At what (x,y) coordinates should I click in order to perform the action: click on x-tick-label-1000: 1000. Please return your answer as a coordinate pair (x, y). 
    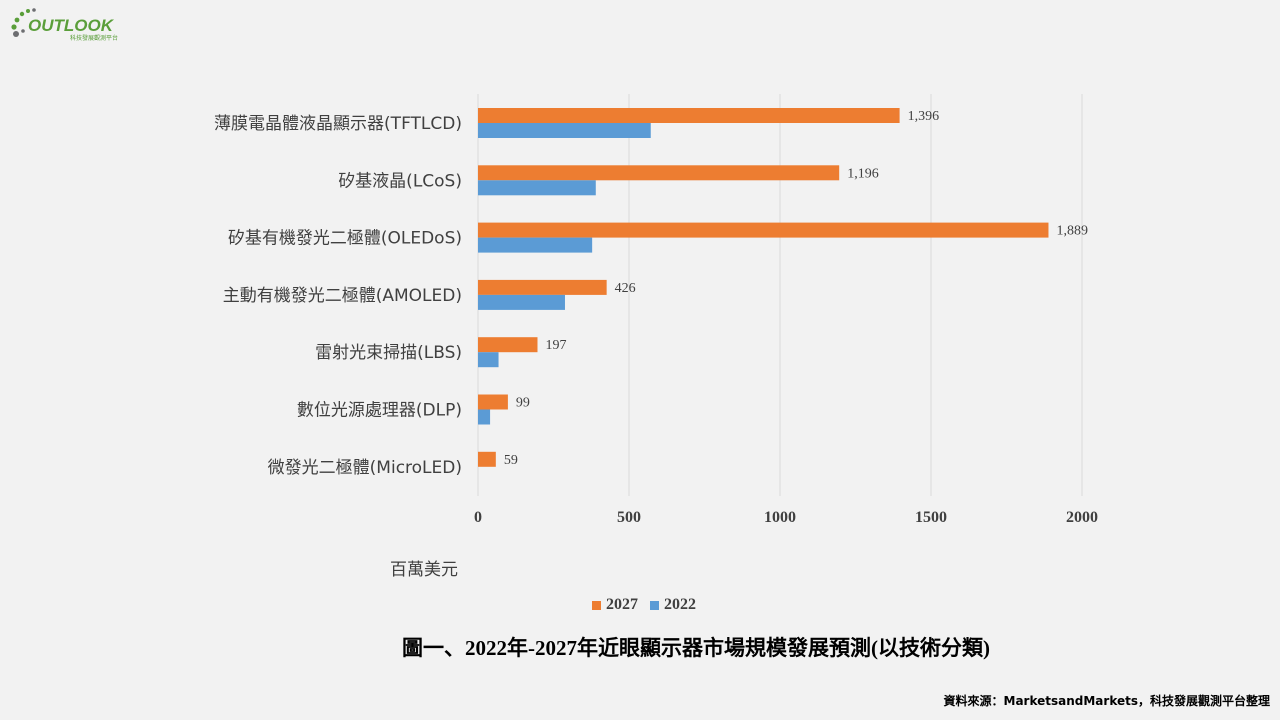
    Looking at the image, I should click on (780, 517).